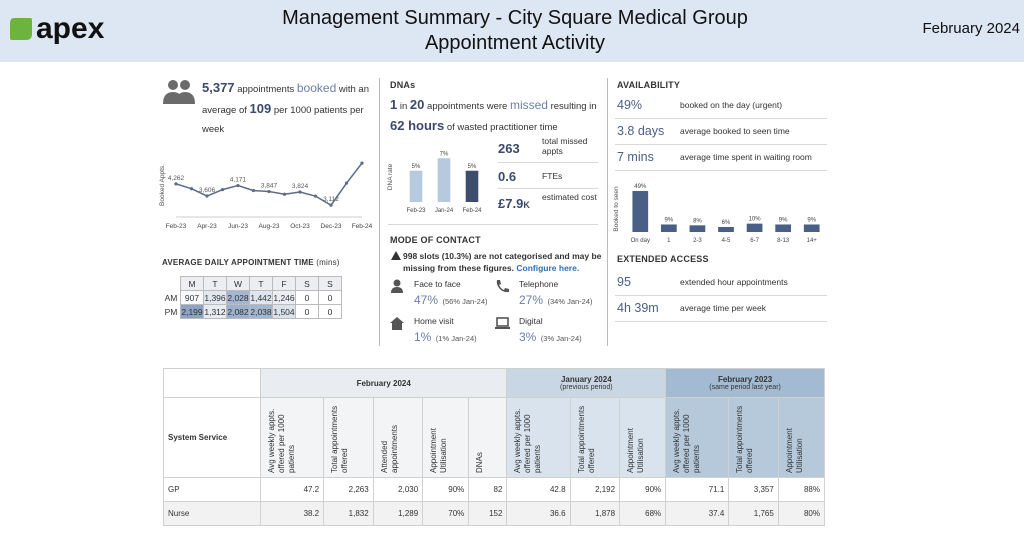 The image size is (1024, 539). Describe the element at coordinates (444, 154) in the screenshot. I see `value-label: 7%` at that location.